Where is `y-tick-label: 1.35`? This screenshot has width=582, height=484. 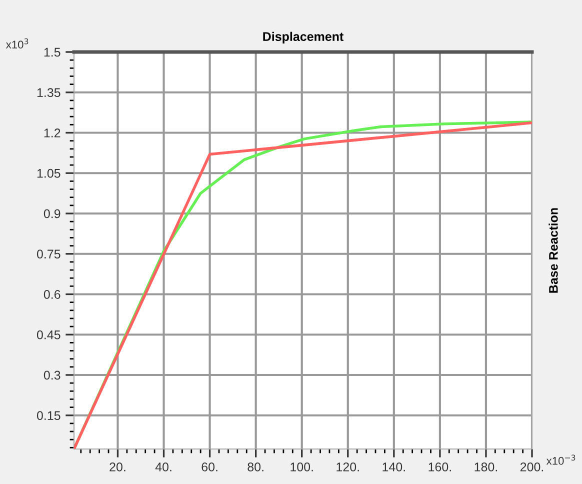
y-tick-label: 1.35 is located at coordinates (48, 93).